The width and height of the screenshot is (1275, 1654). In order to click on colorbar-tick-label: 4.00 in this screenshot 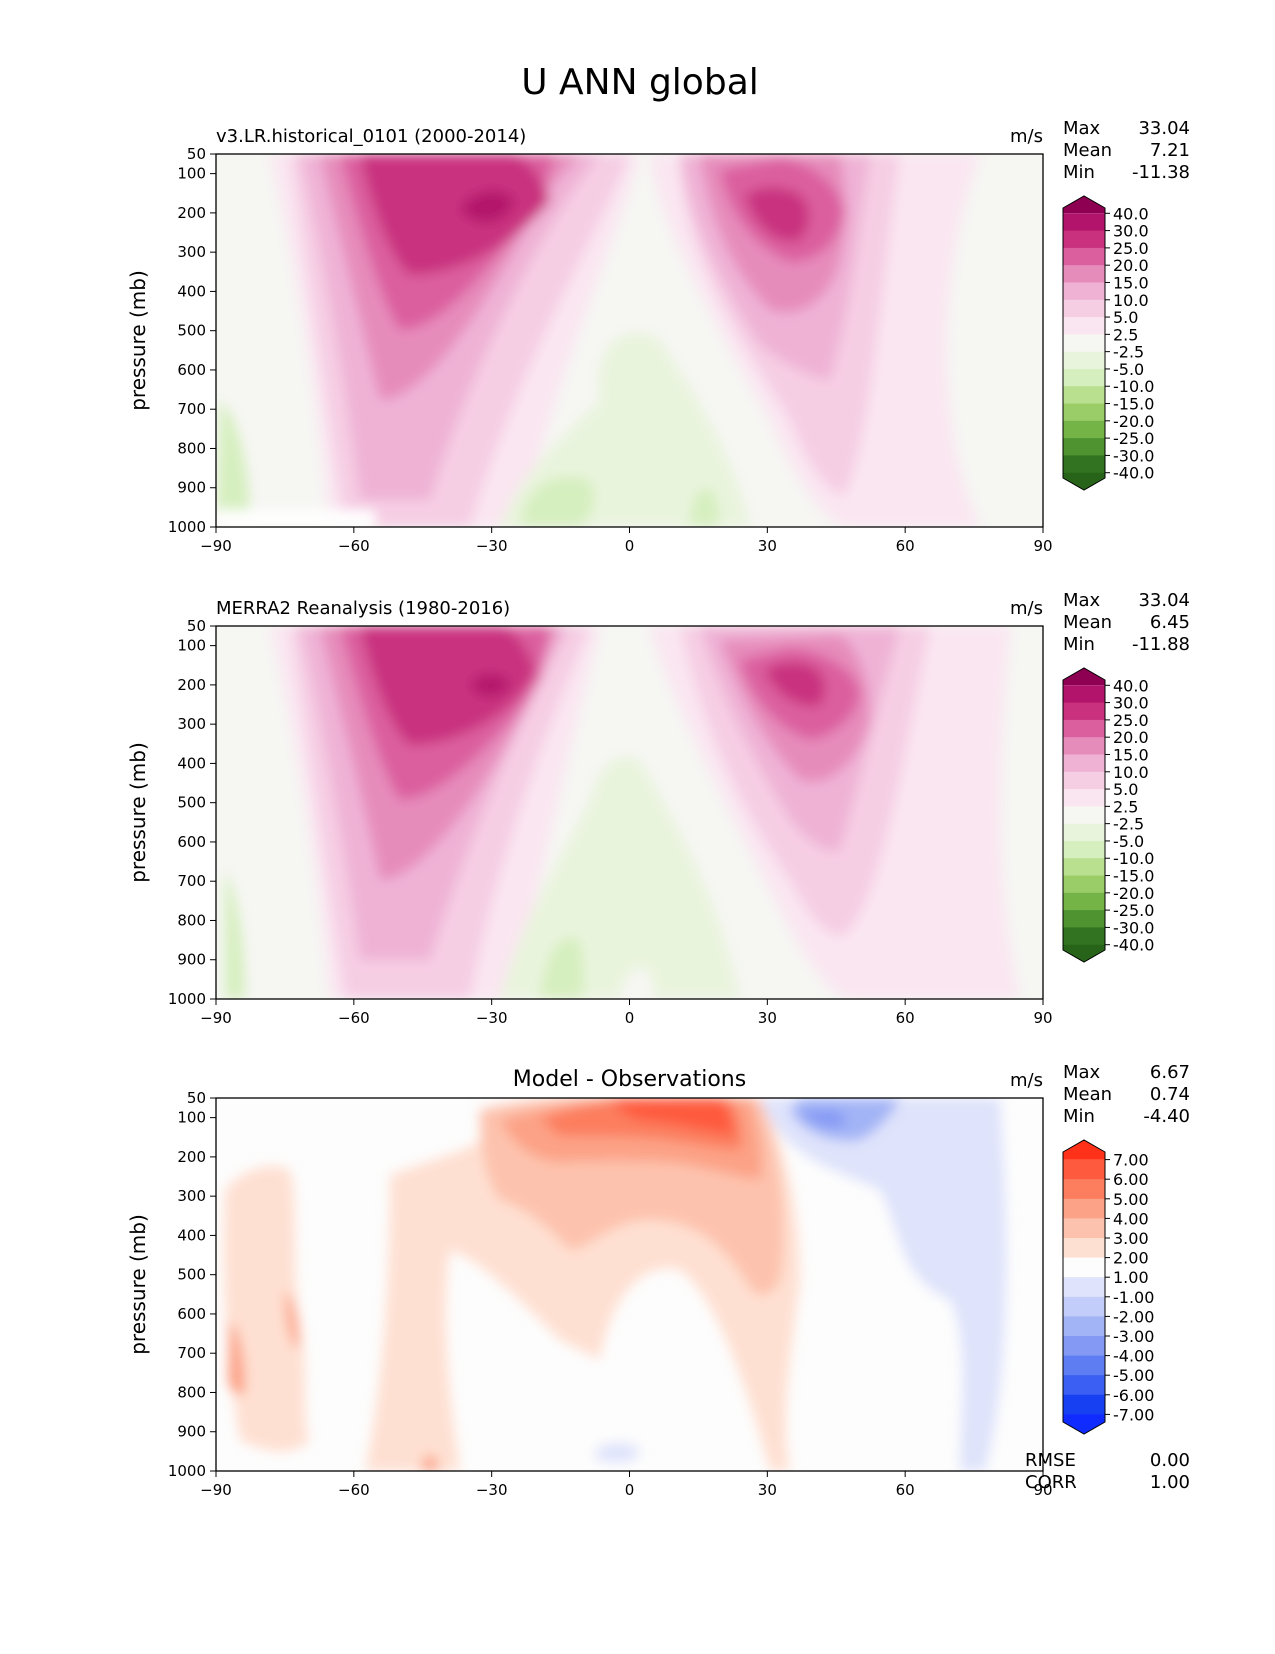, I will do `click(1131, 1218)`.